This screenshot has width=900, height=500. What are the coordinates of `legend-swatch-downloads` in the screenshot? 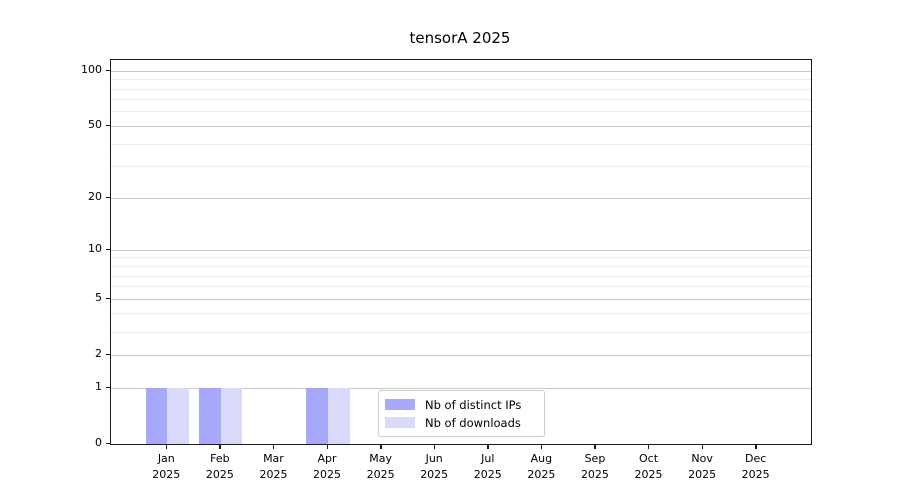 It's located at (400, 422).